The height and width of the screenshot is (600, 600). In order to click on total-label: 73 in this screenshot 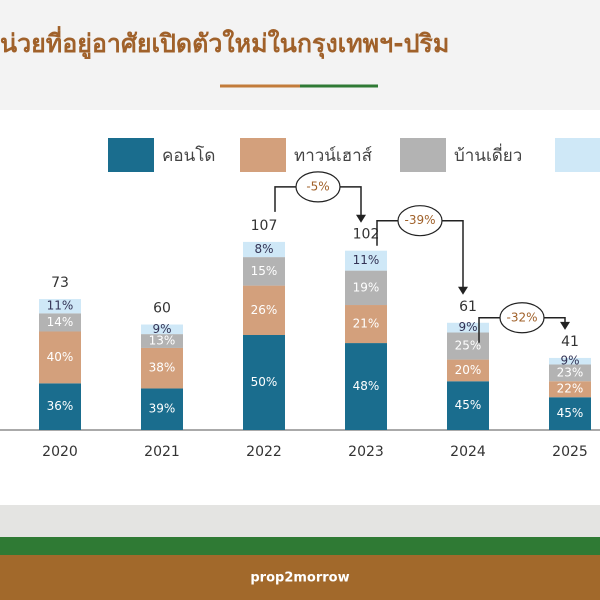, I will do `click(60, 283)`.